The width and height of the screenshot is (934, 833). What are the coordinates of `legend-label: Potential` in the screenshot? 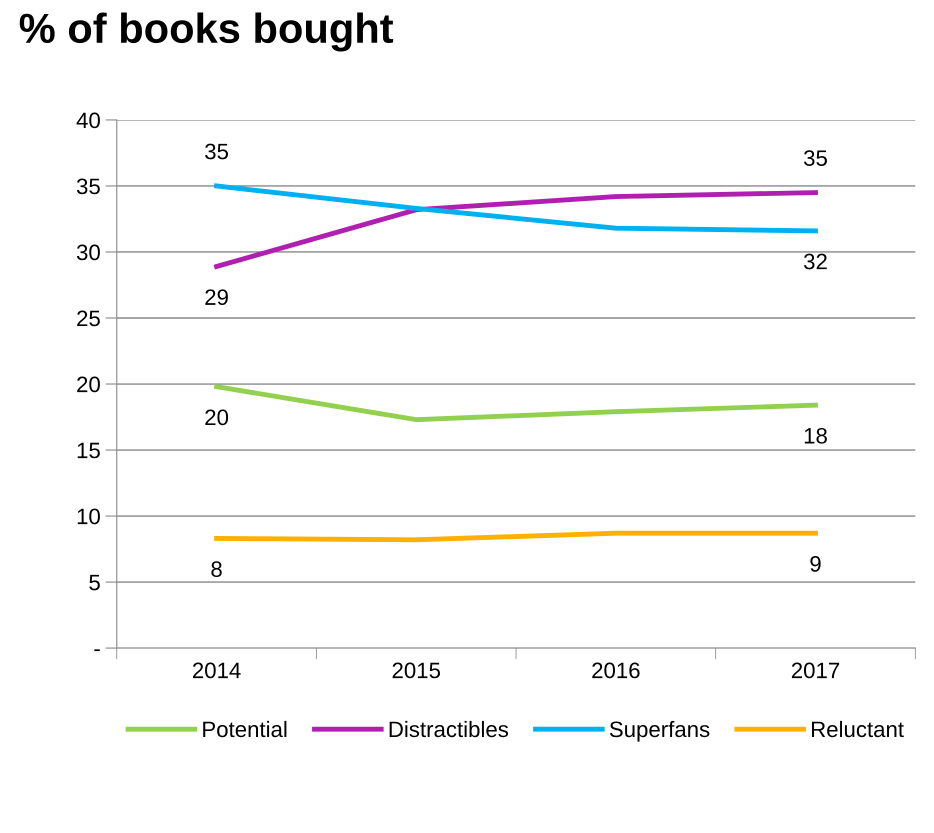 It's located at (244, 729).